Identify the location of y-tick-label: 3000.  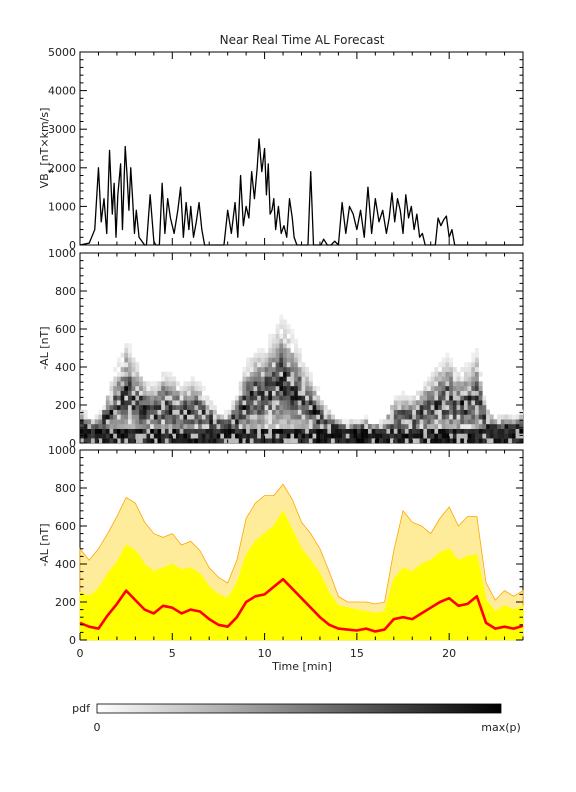
(62, 129).